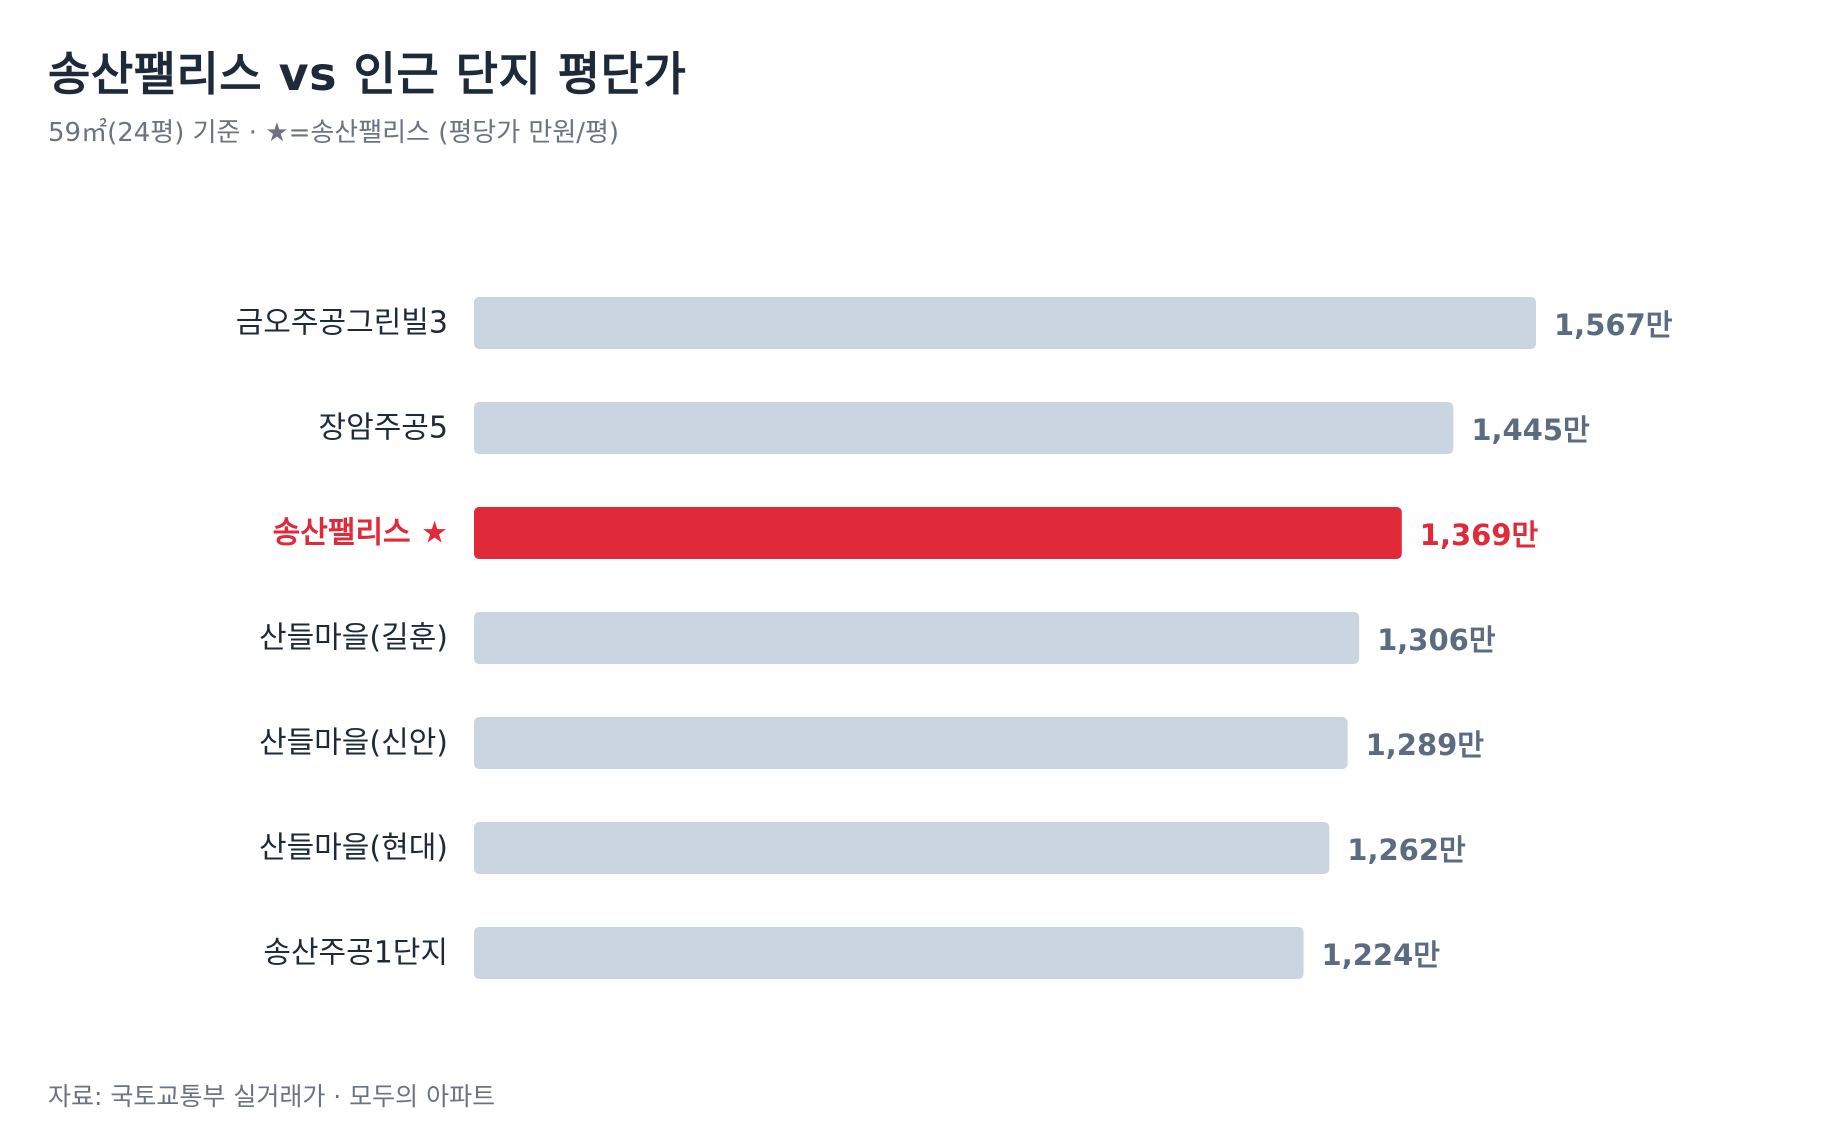  Describe the element at coordinates (367, 74) in the screenshot. I see `chart-title: 송산팰리스 vs 인근 단지 평단가` at that location.